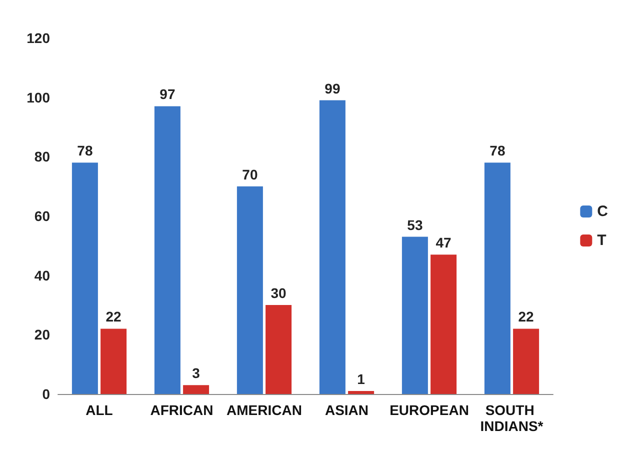  I want to click on data-label: 47, so click(444, 242).